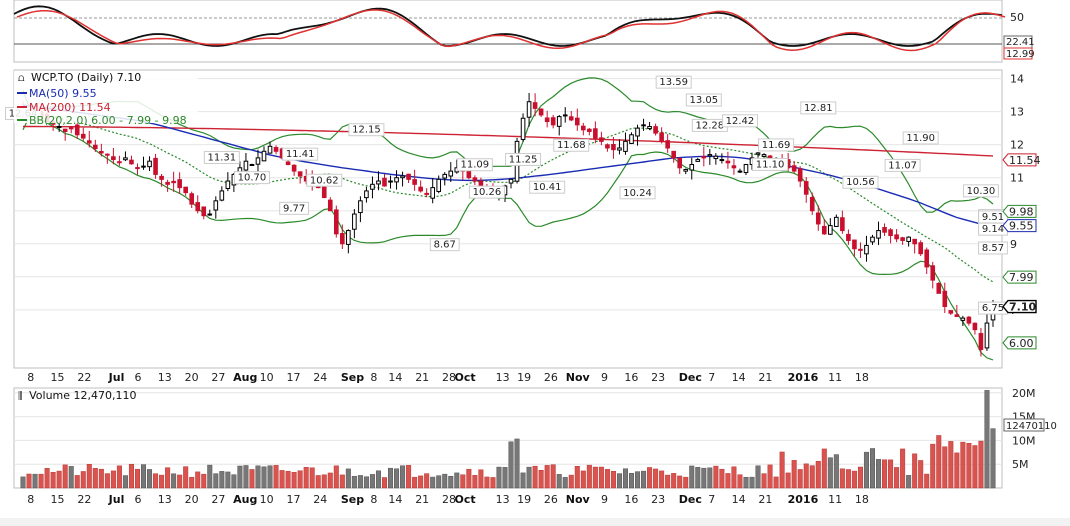 The height and width of the screenshot is (526, 1070). I want to click on date-axis-upper-tick-label: 7, so click(711, 377).